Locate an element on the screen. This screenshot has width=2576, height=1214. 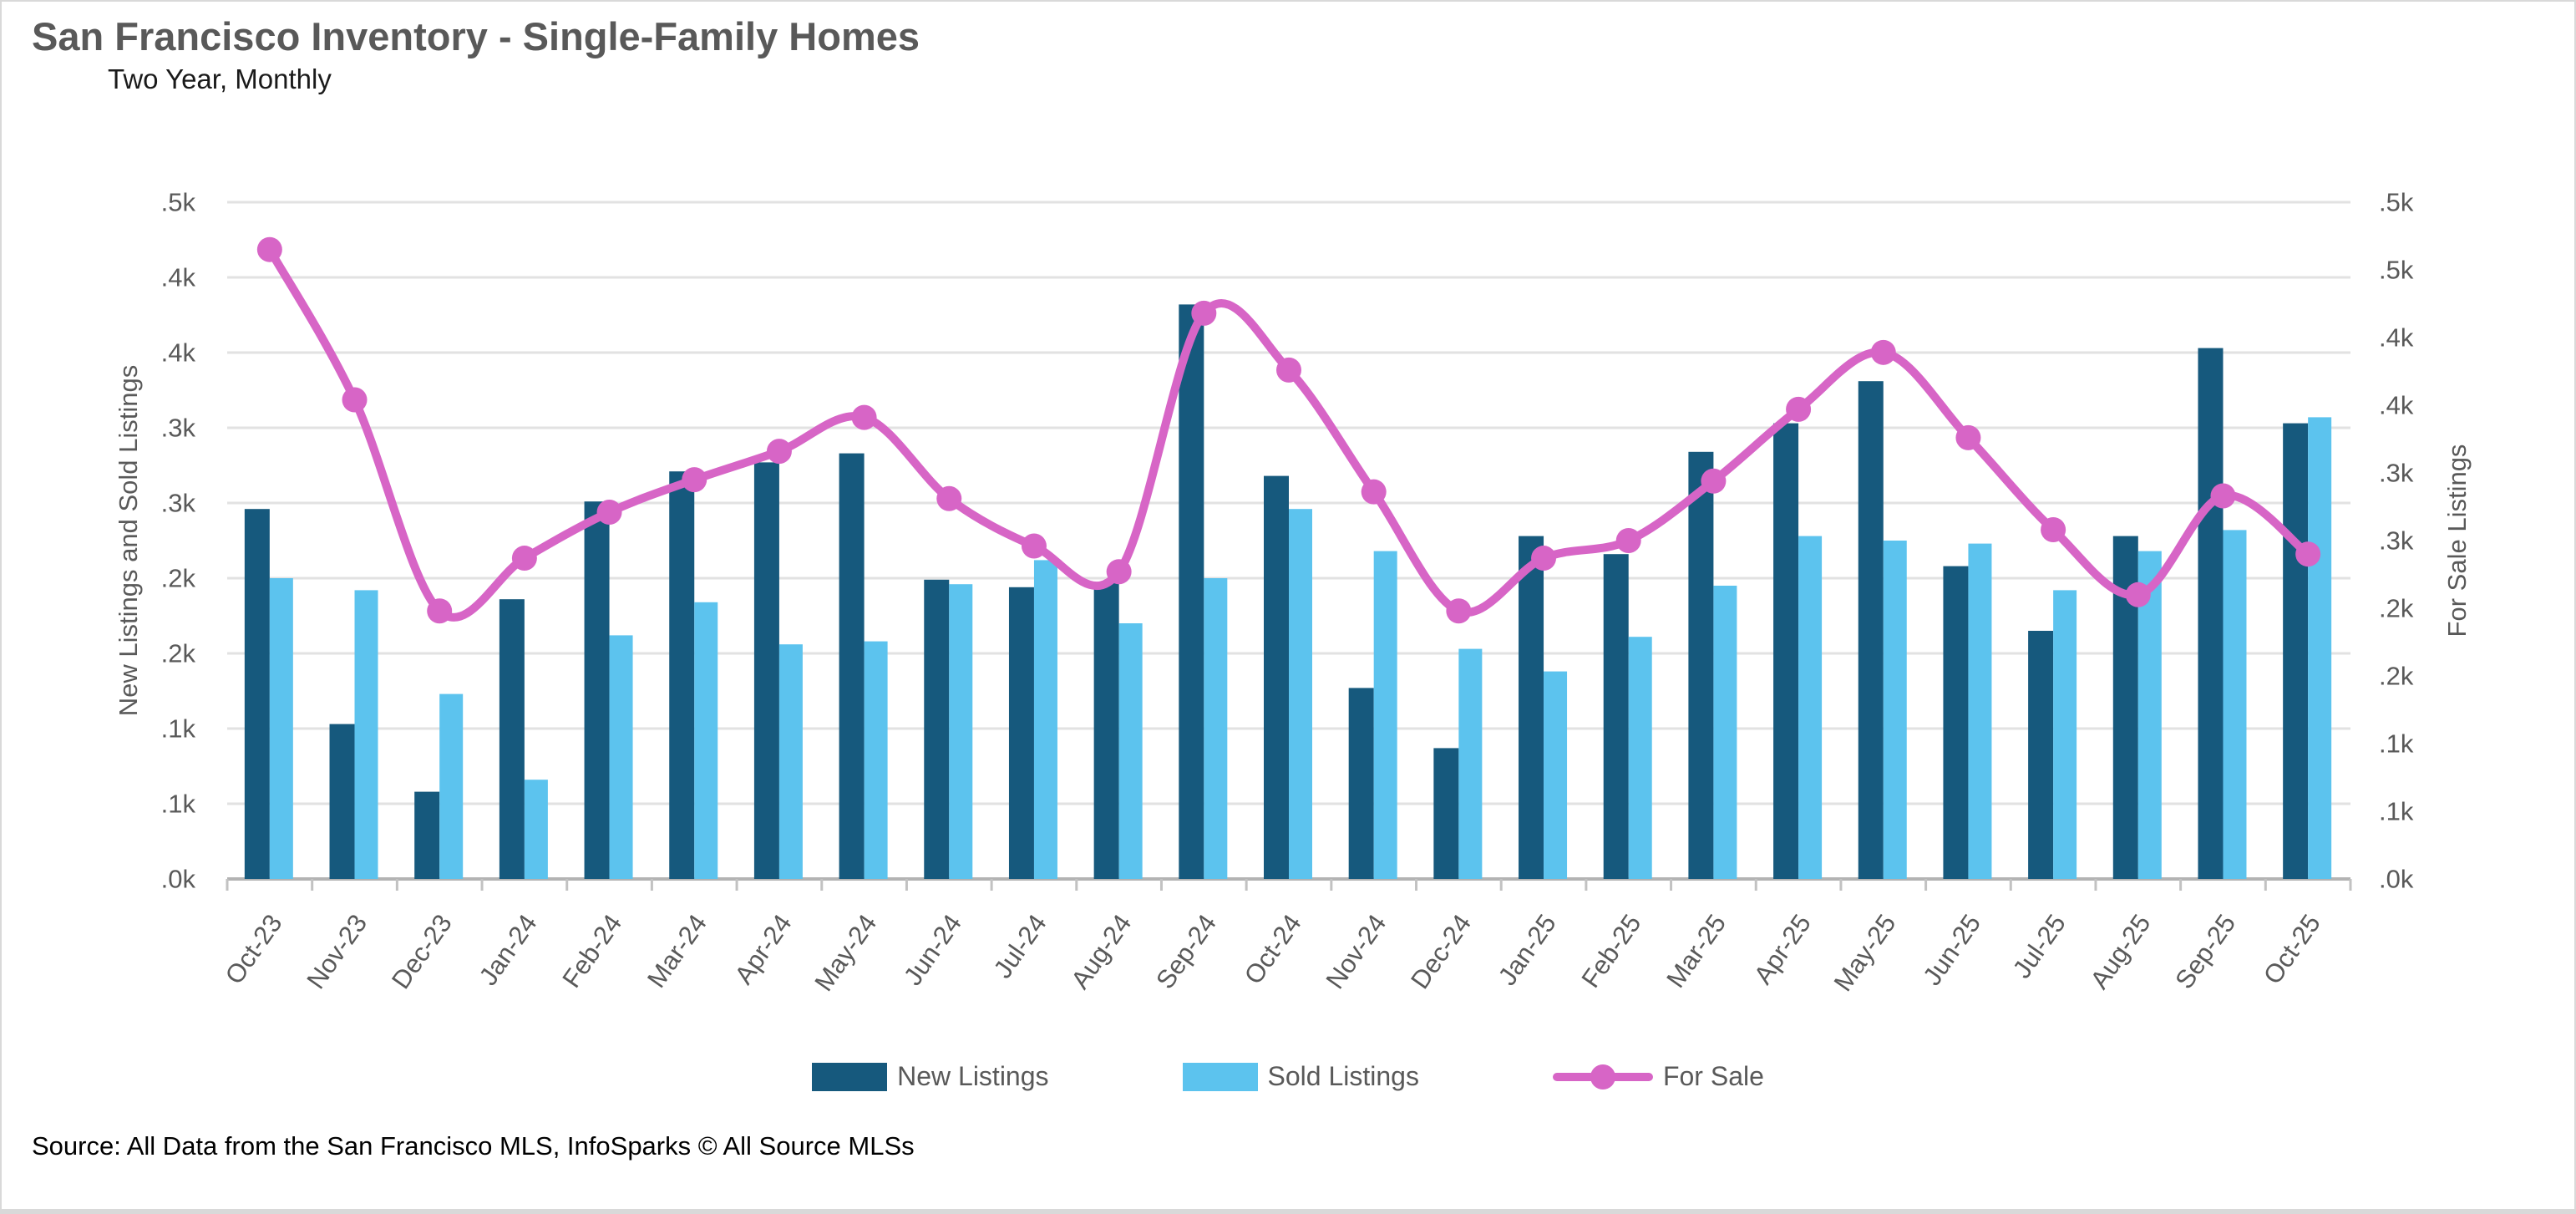
x-axis-label-Jan-24: Jan-24 is located at coordinates (508, 950).